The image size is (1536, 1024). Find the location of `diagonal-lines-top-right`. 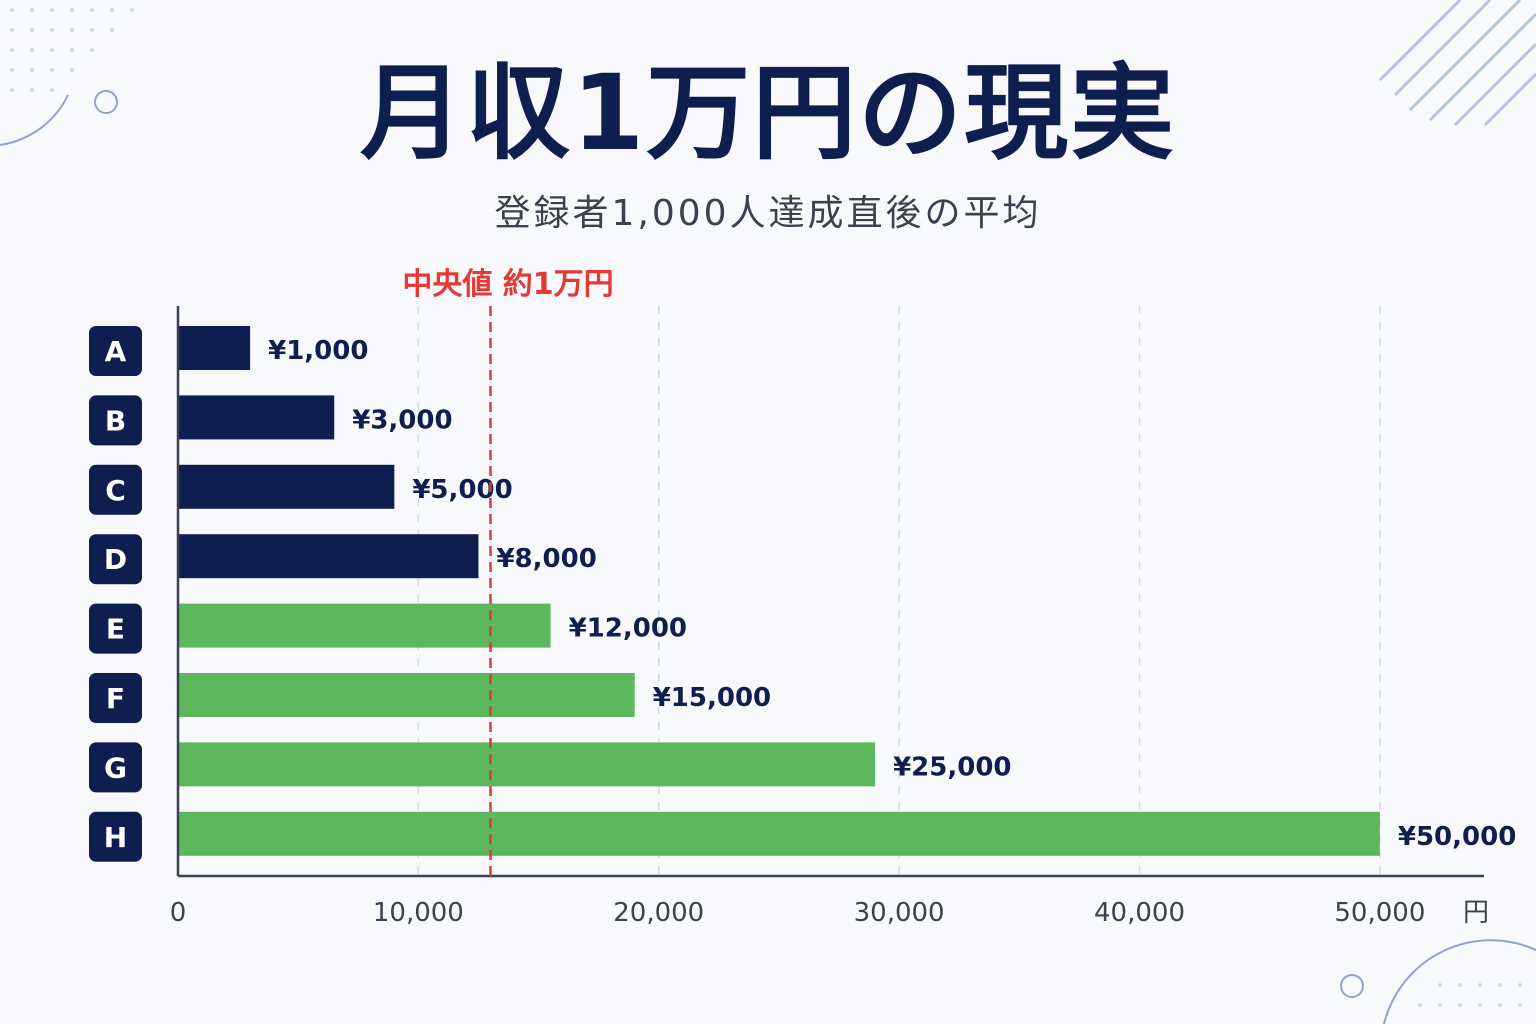

diagonal-lines-top-right is located at coordinates (1457, 63).